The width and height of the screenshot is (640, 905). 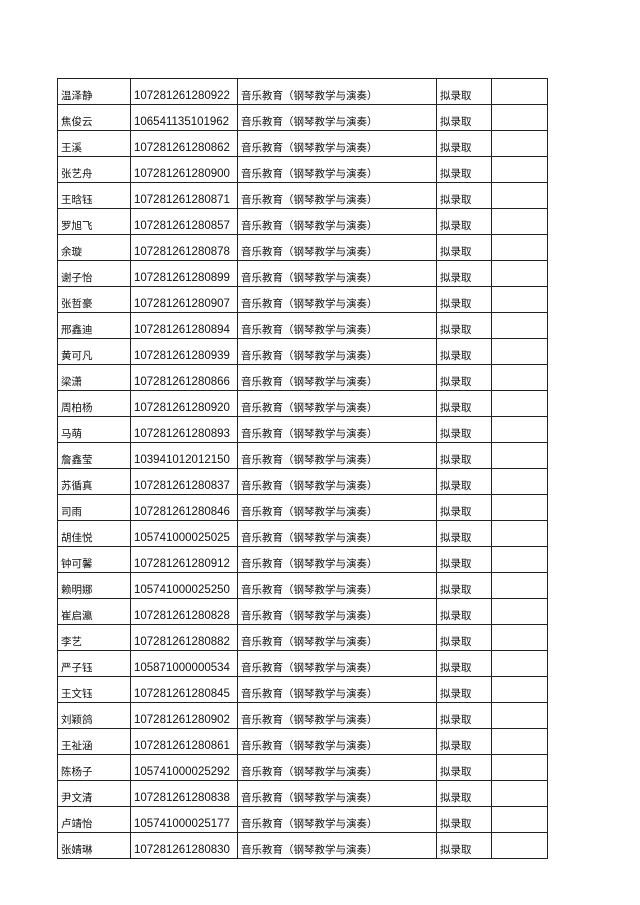 What do you see at coordinates (184, 351) in the screenshot?
I see `exam-id-cell: 107281261280939` at bounding box center [184, 351].